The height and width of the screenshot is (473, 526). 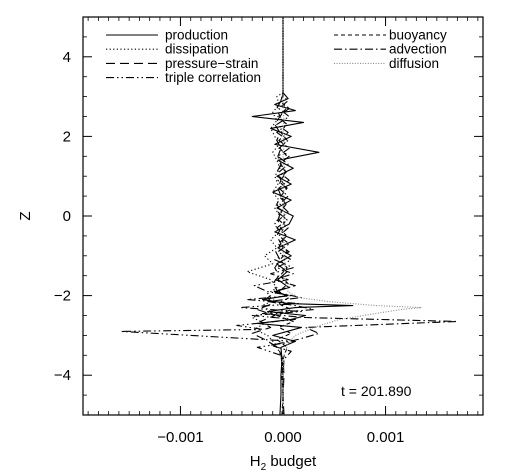 What do you see at coordinates (180, 437) in the screenshot?
I see `x-tick-label: −0.001` at bounding box center [180, 437].